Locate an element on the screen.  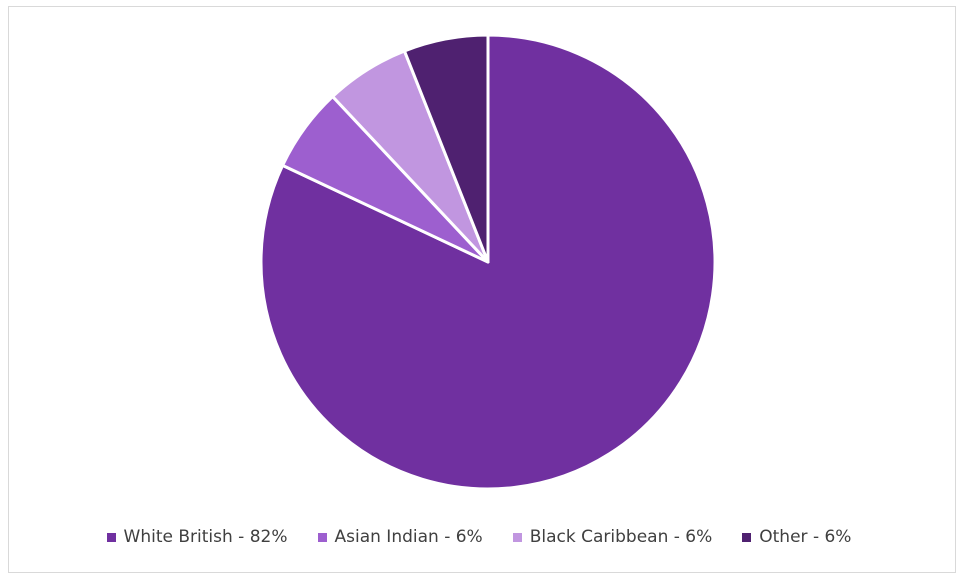
legend-item-asian-indian: Asian Indian - 6% is located at coordinates (400, 537).